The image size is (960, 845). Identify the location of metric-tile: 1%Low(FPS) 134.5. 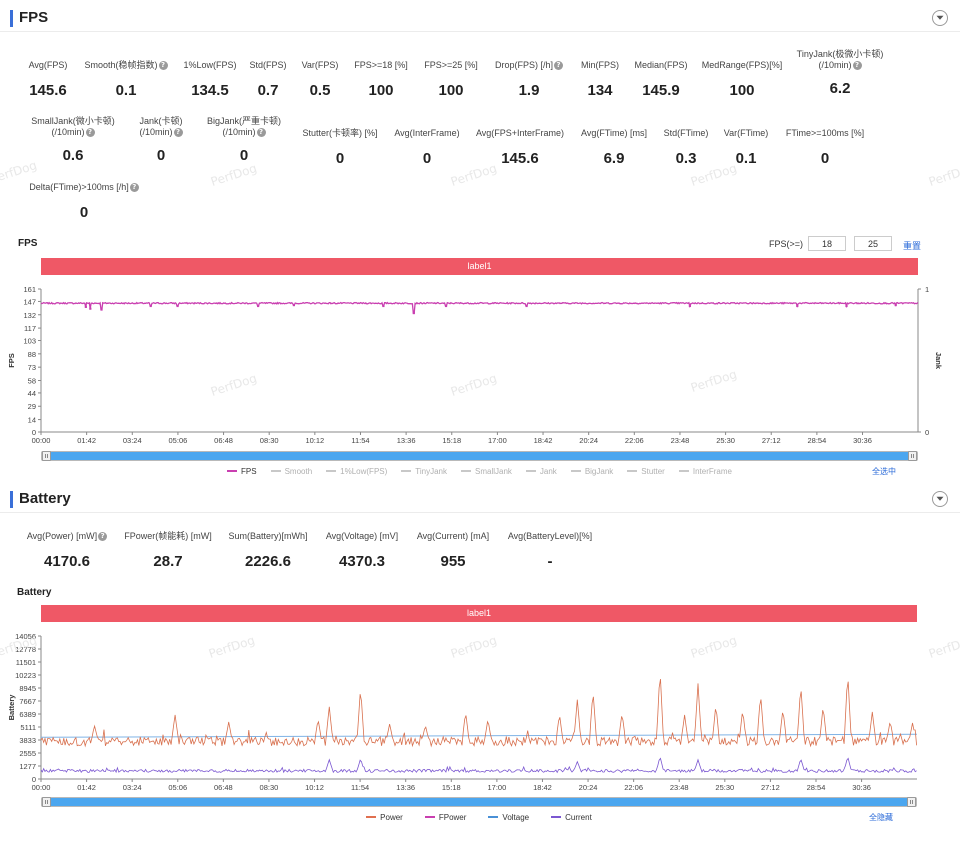
(210, 79).